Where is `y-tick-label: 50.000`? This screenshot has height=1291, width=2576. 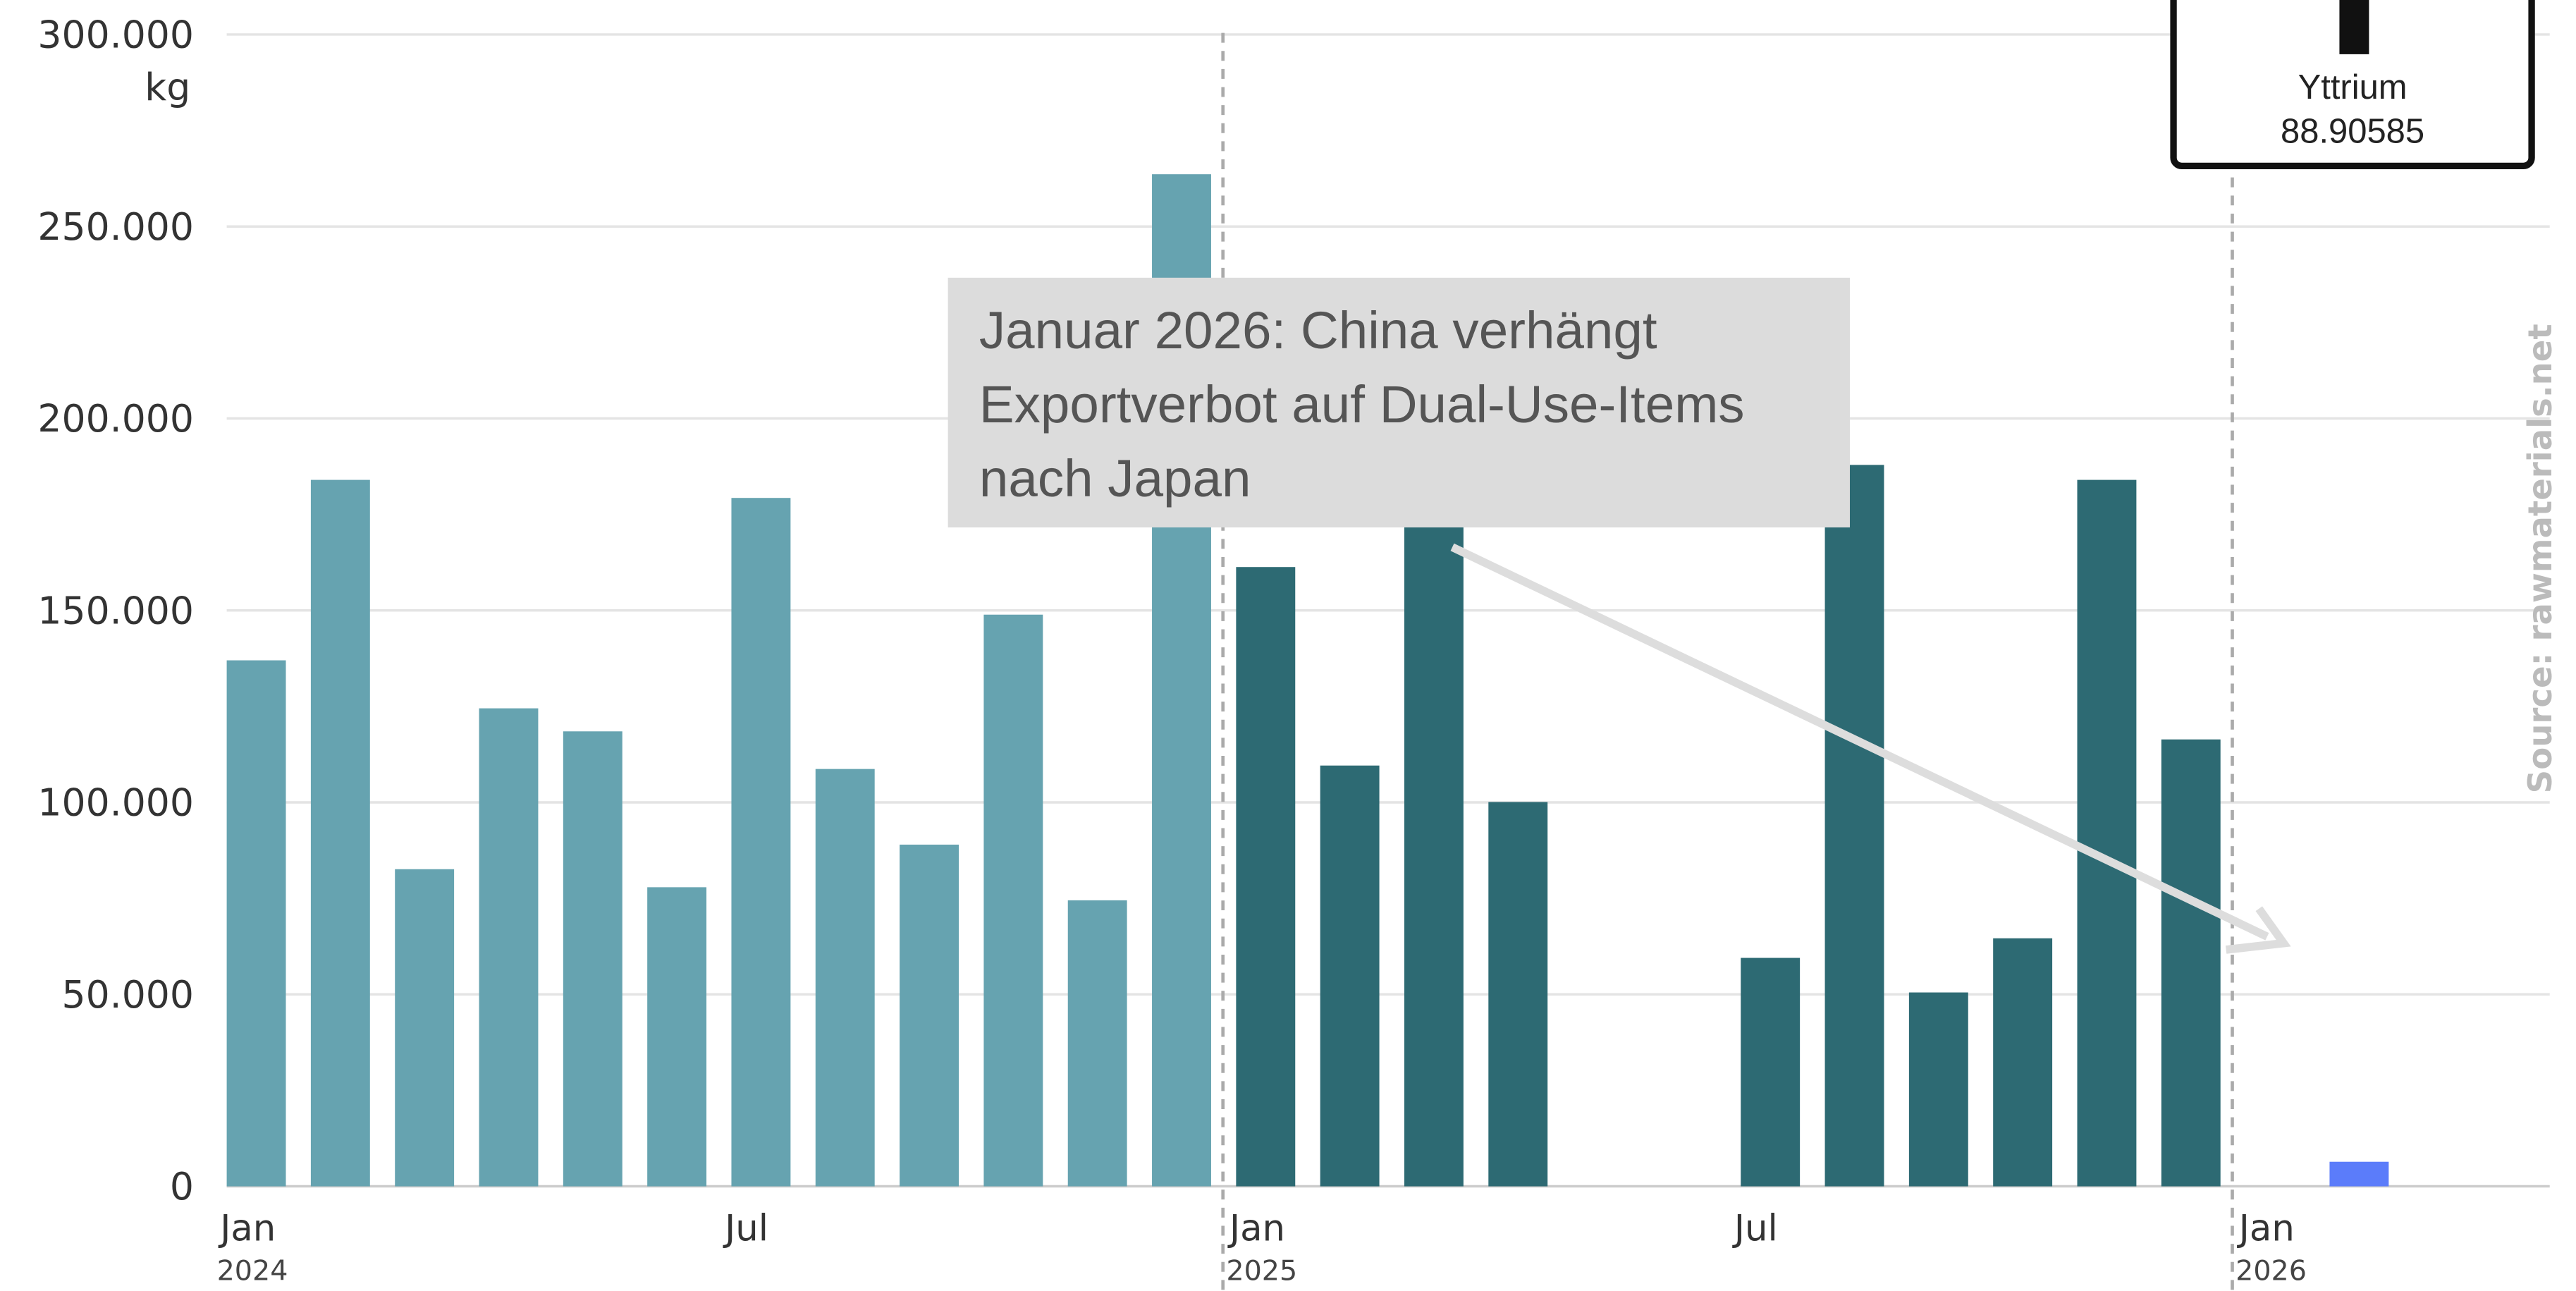 y-tick-label: 50.000 is located at coordinates (127, 995).